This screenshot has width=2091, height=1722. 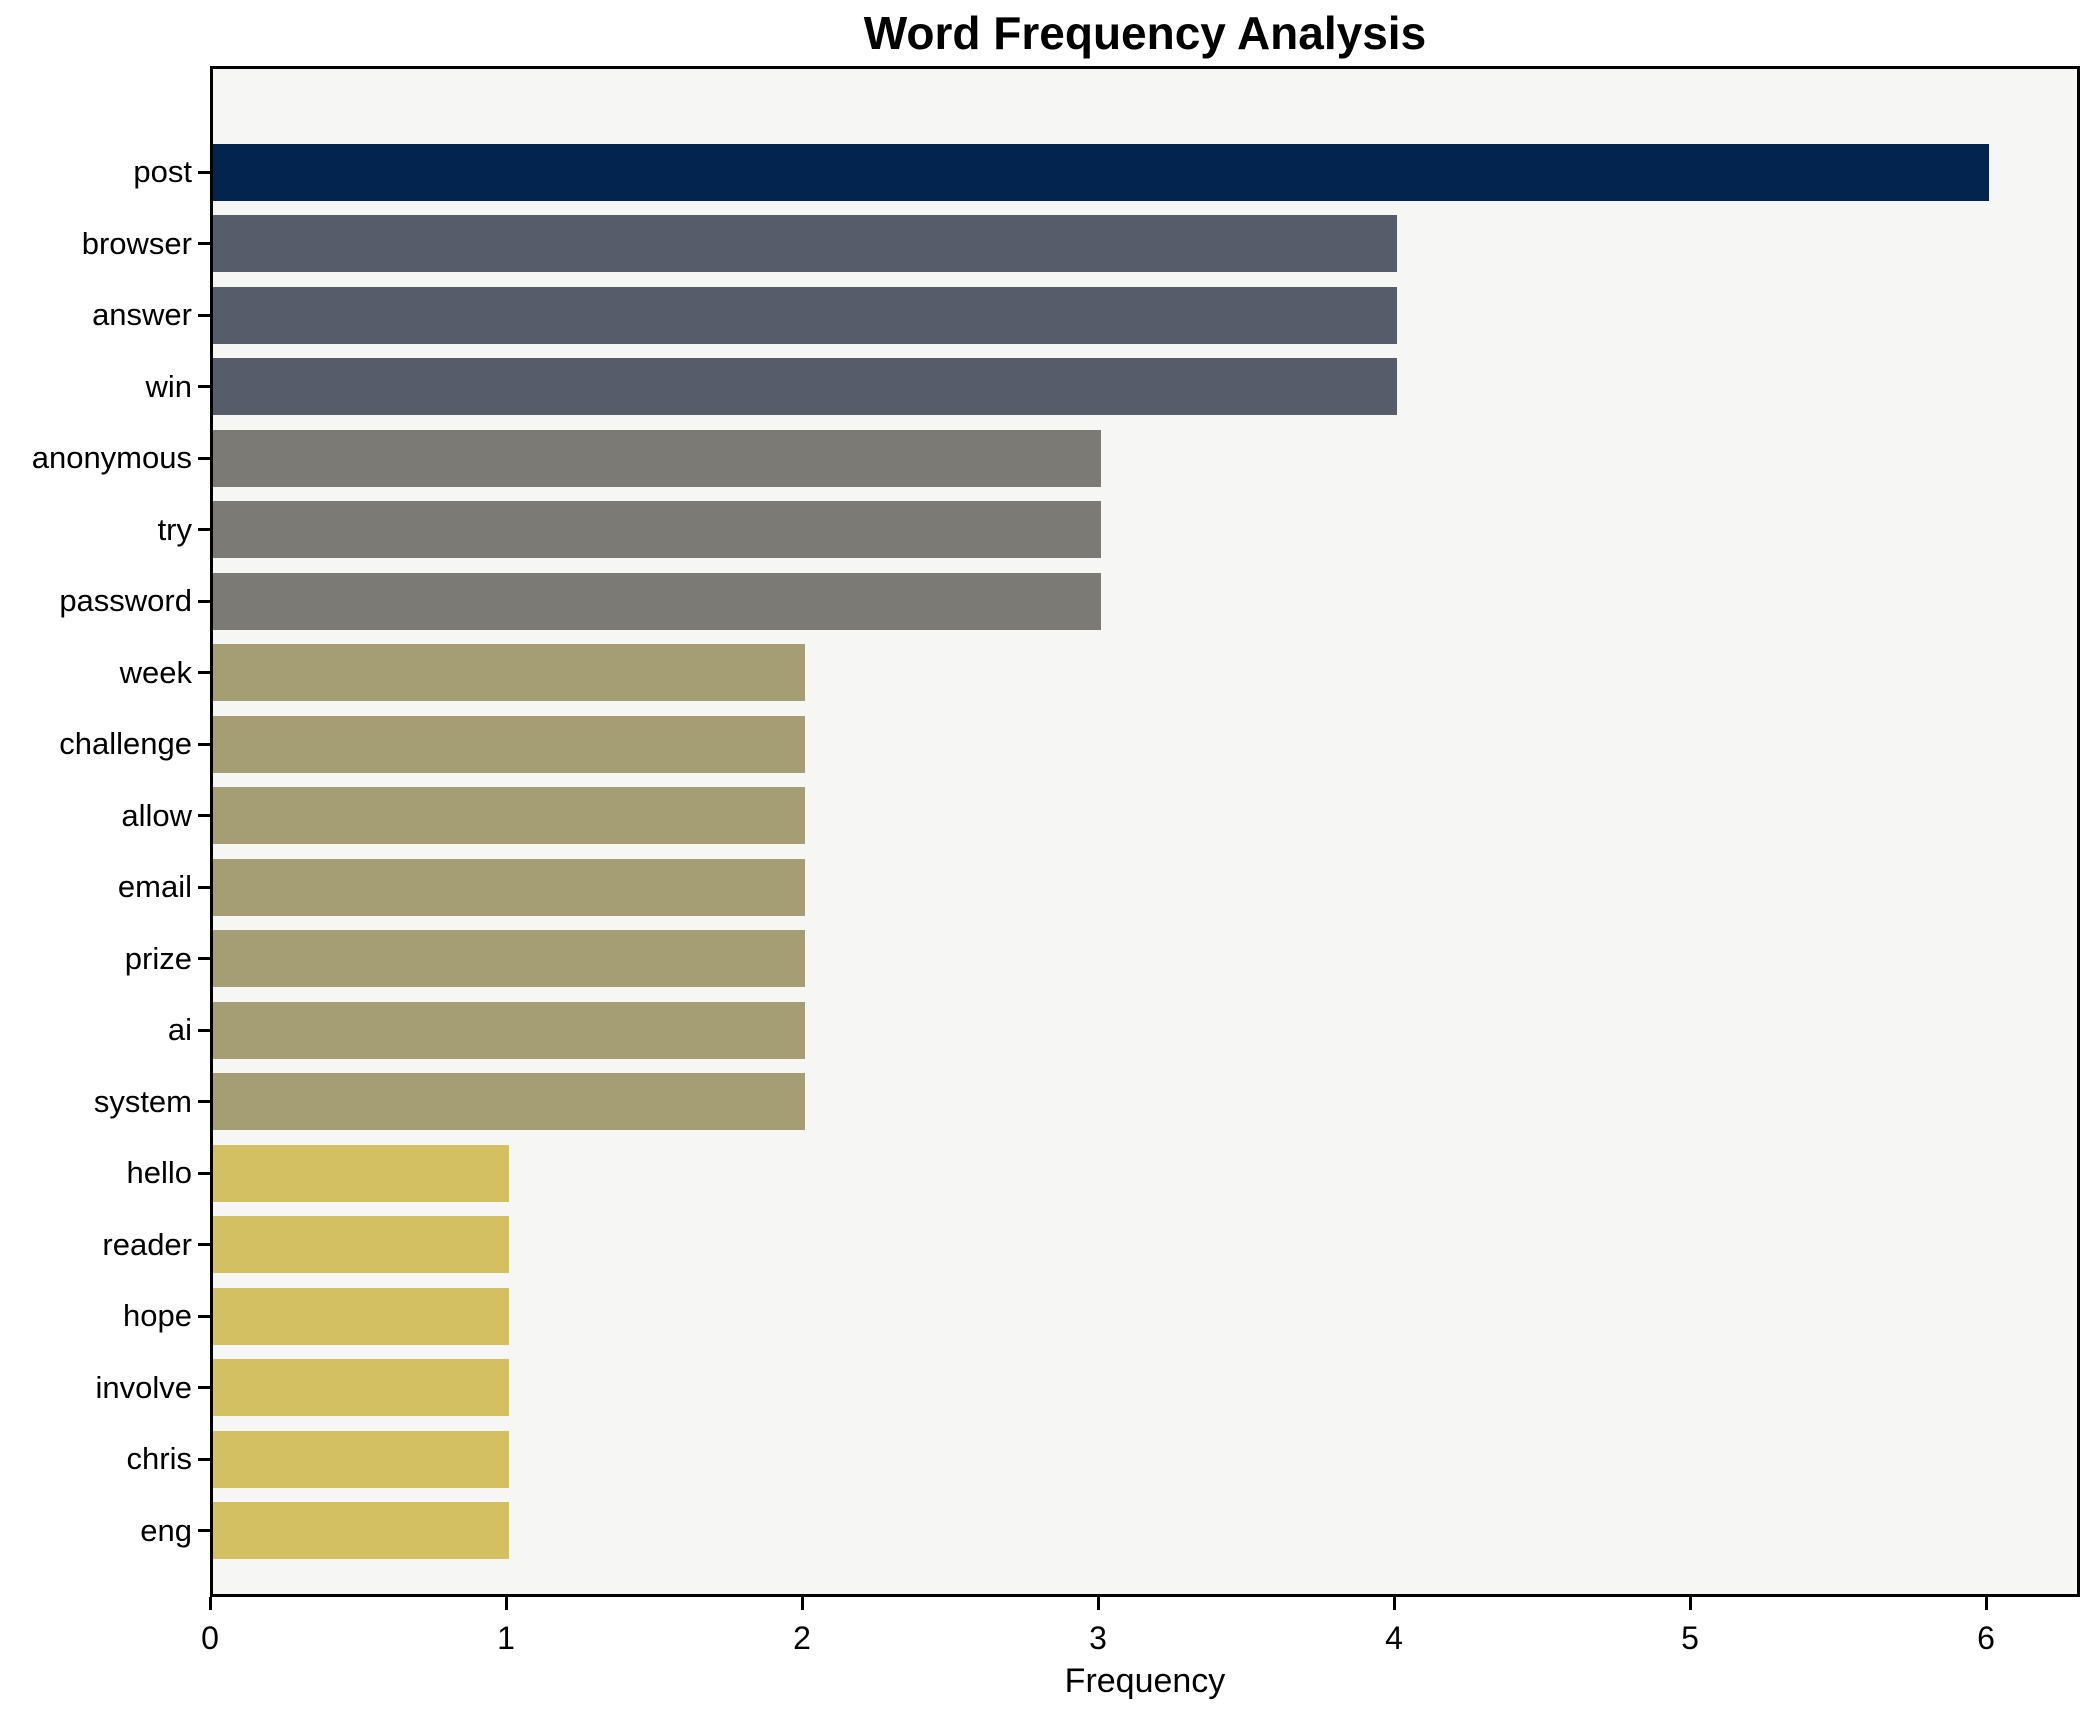 What do you see at coordinates (204, 458) in the screenshot?
I see `y-tick-anonymous` at bounding box center [204, 458].